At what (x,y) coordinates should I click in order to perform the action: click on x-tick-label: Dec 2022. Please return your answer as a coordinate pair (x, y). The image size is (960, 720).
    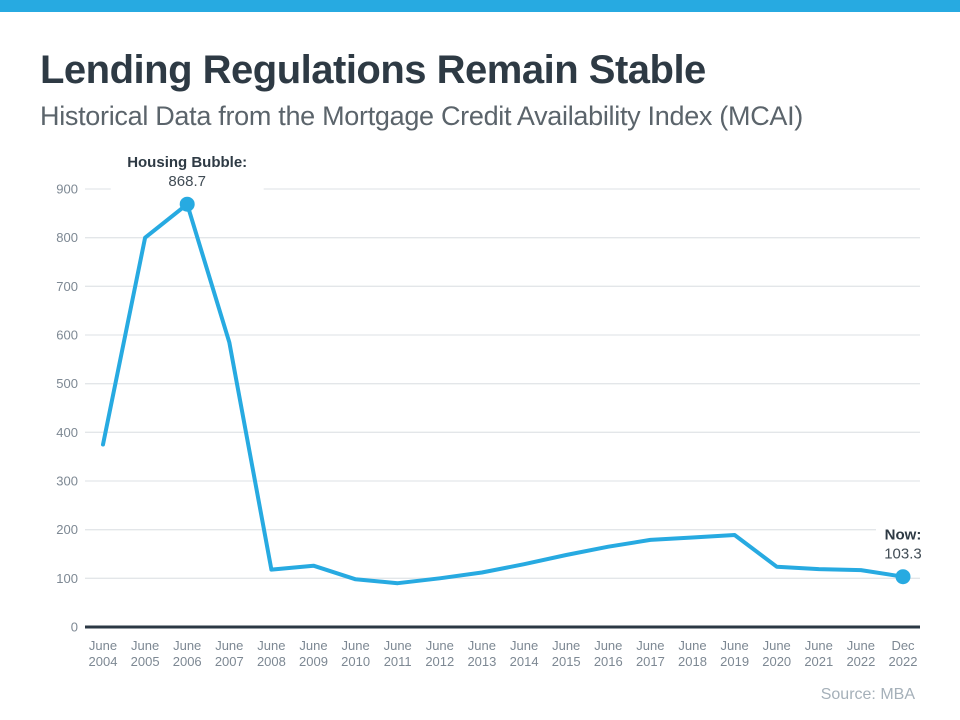
    Looking at the image, I should click on (903, 653).